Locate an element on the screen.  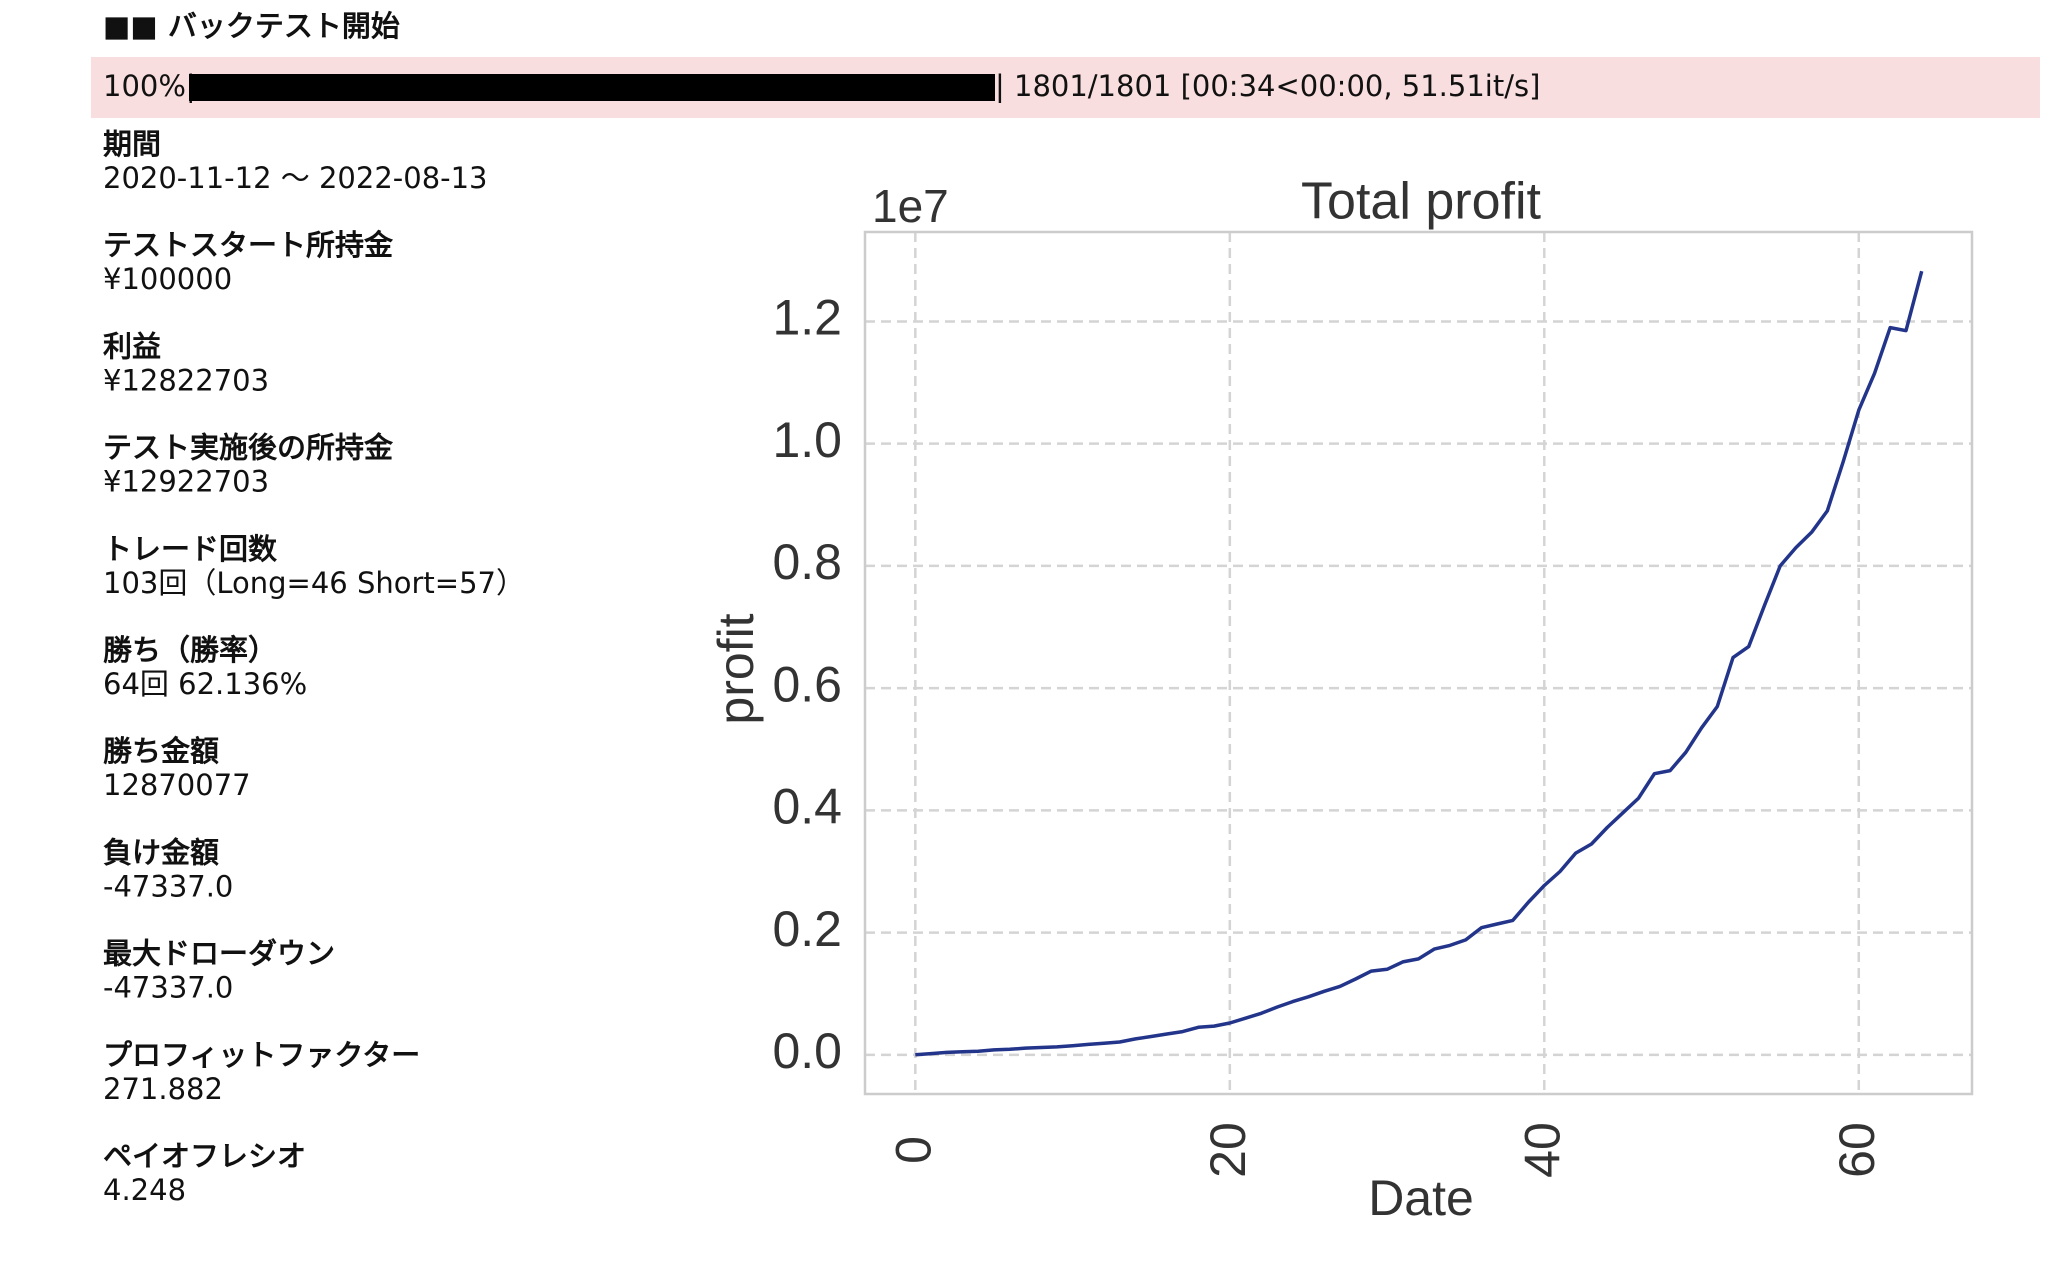
x-tick-label: 40 is located at coordinates (1542, 1150).